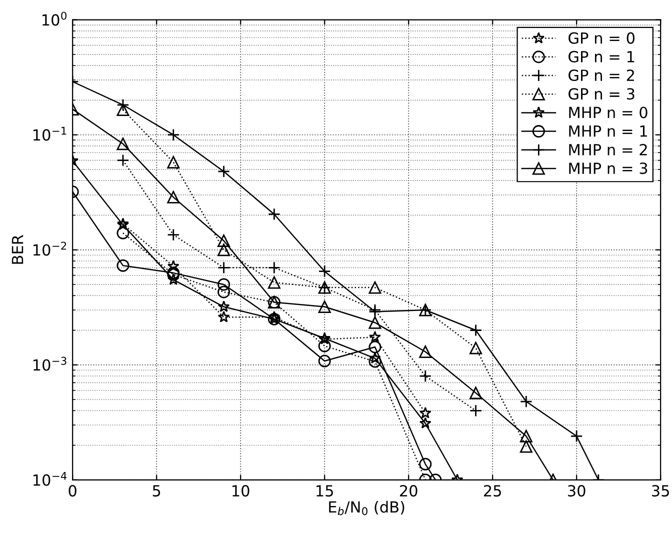  I want to click on y-tick-label: 10$^{−2}$, so click(49, 249).